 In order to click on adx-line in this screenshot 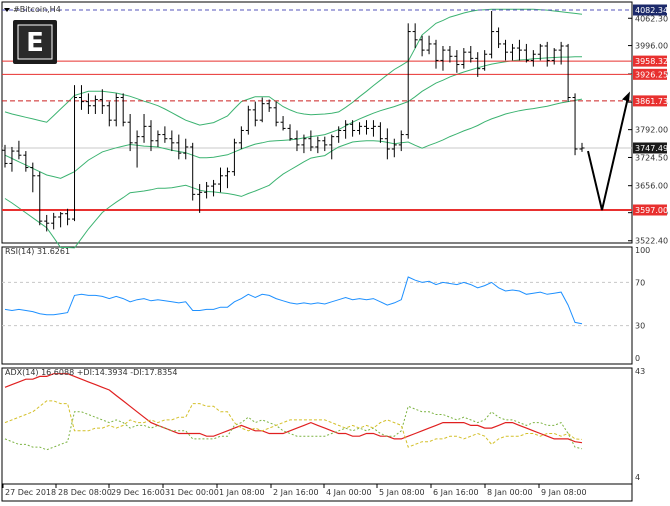, I will do `click(293, 408)`.